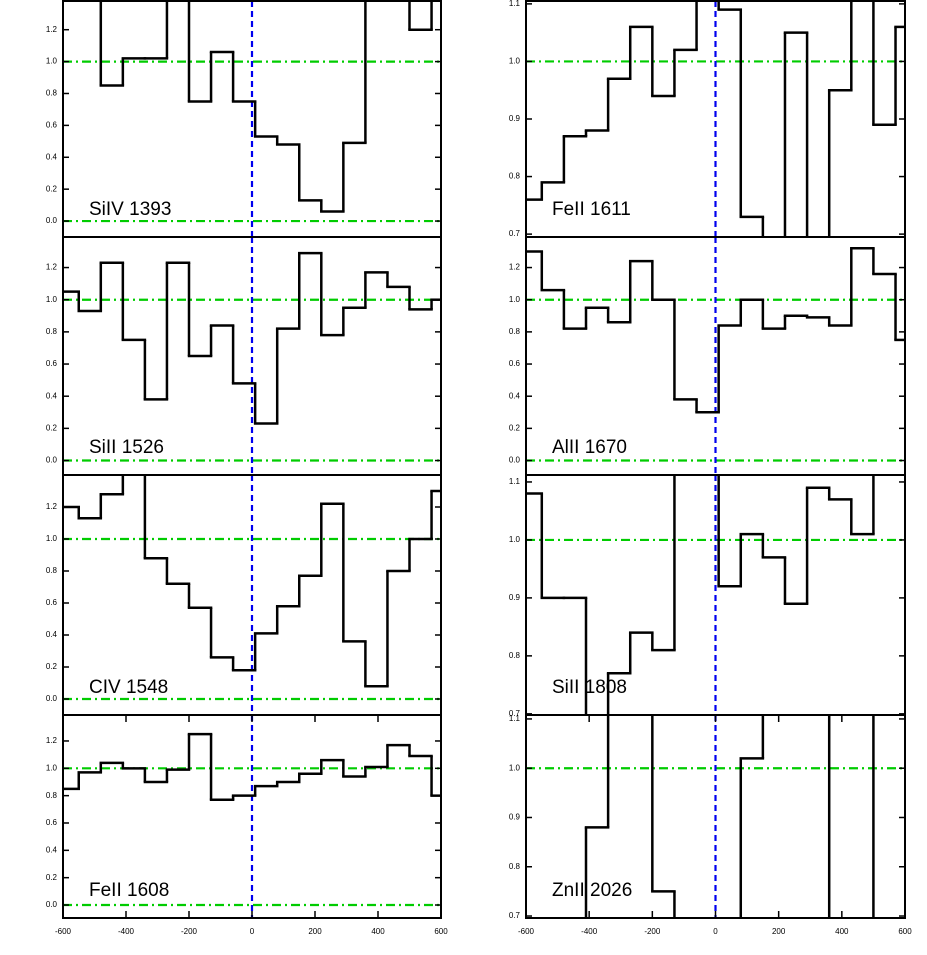  What do you see at coordinates (589, 687) in the screenshot?
I see `line-label: SiII 1808` at bounding box center [589, 687].